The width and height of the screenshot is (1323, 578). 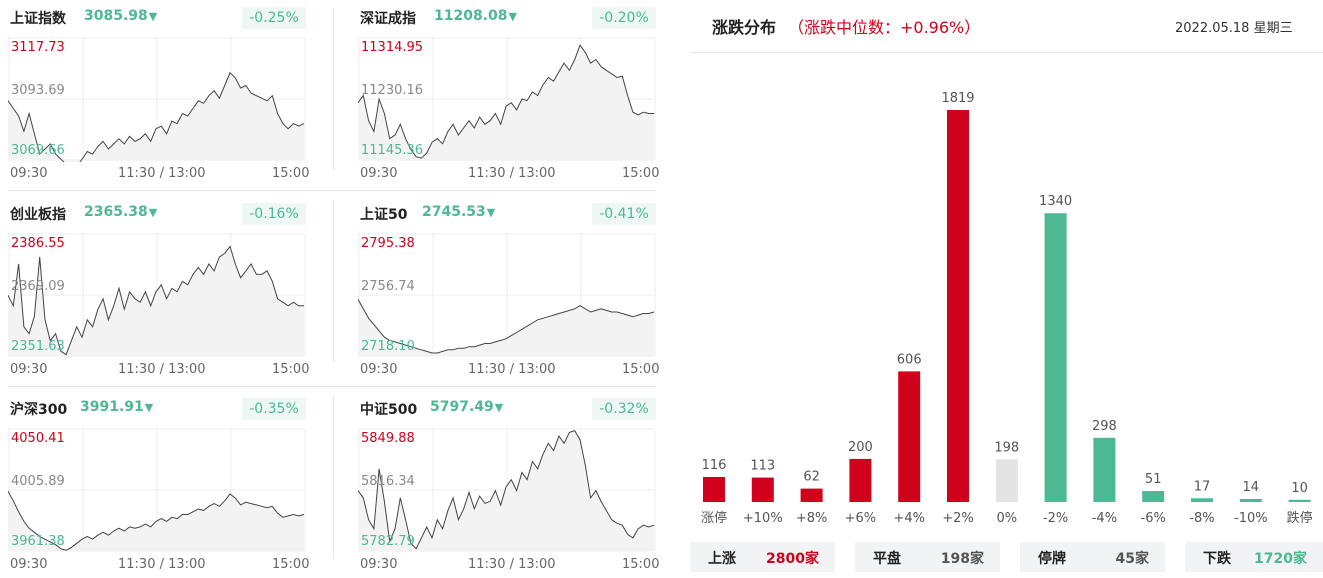 What do you see at coordinates (38, 286) in the screenshot?
I see `price-prev-close-label: 2369.09` at bounding box center [38, 286].